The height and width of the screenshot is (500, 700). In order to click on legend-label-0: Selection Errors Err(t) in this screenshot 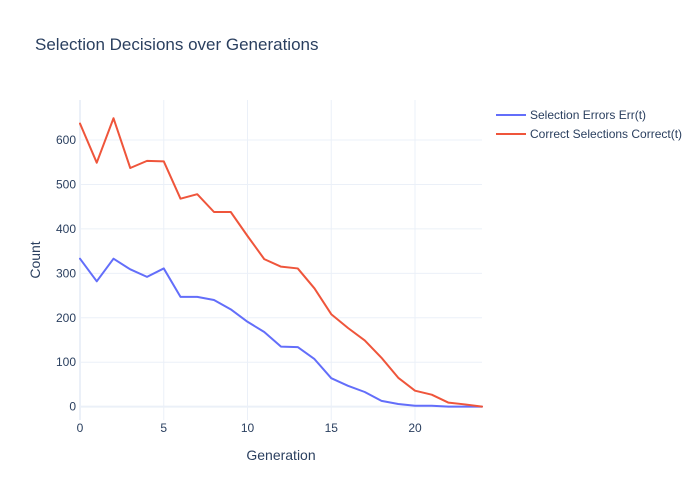, I will do `click(588, 115)`.